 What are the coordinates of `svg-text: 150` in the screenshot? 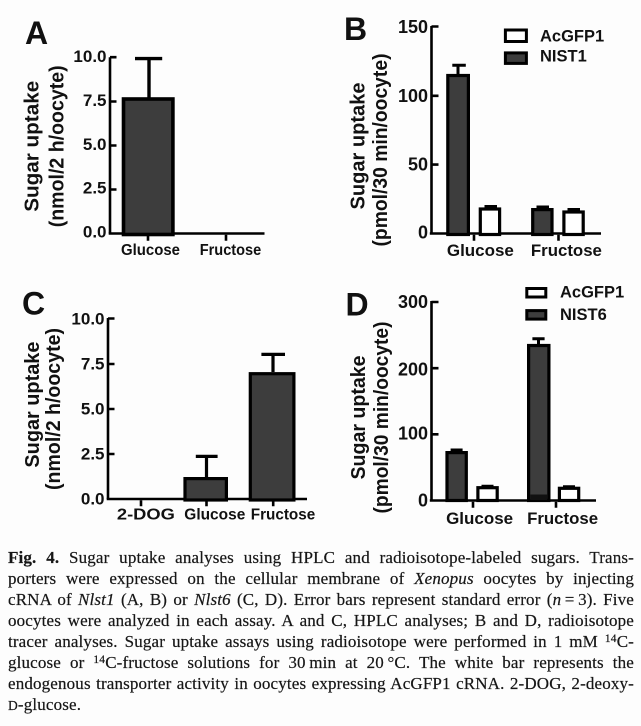 It's located at (413, 27).